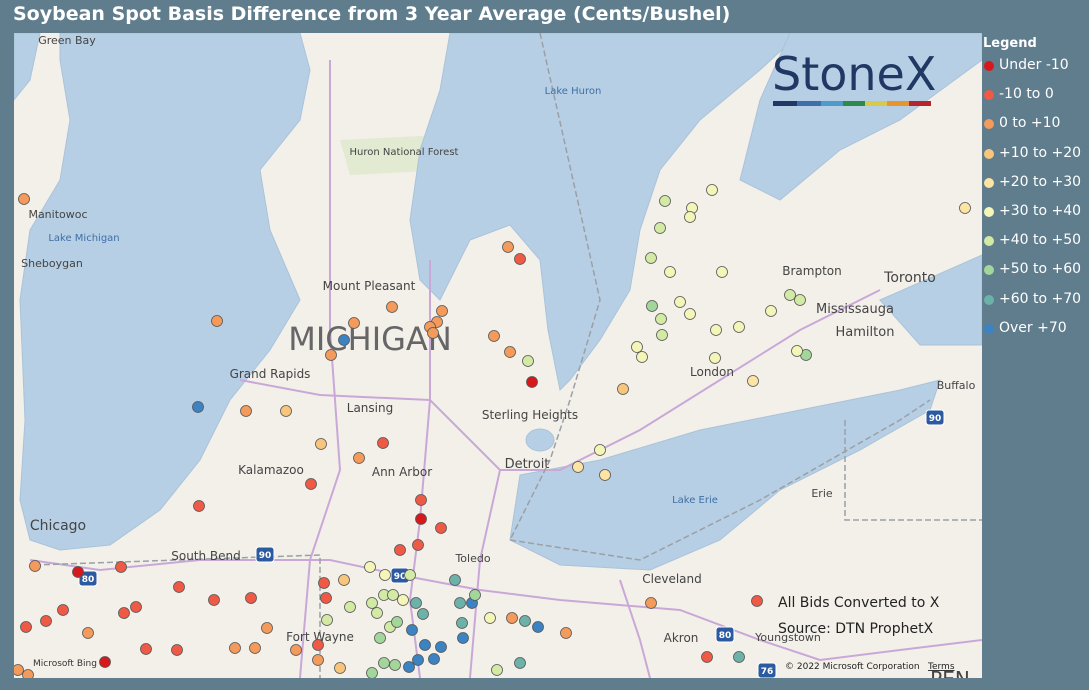  I want to click on legend-title: Legend, so click(1010, 43).